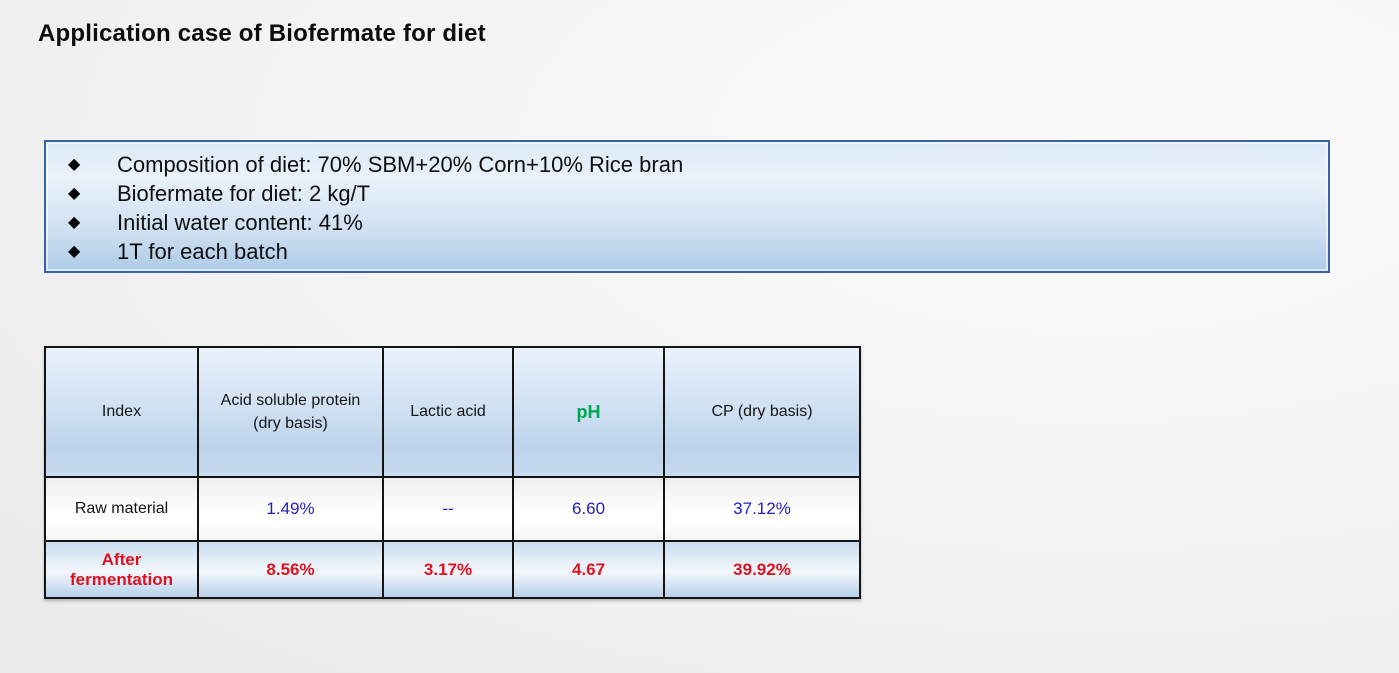 The image size is (1399, 673). Describe the element at coordinates (762, 509) in the screenshot. I see `cell-raw-cp: 37.12%` at that location.